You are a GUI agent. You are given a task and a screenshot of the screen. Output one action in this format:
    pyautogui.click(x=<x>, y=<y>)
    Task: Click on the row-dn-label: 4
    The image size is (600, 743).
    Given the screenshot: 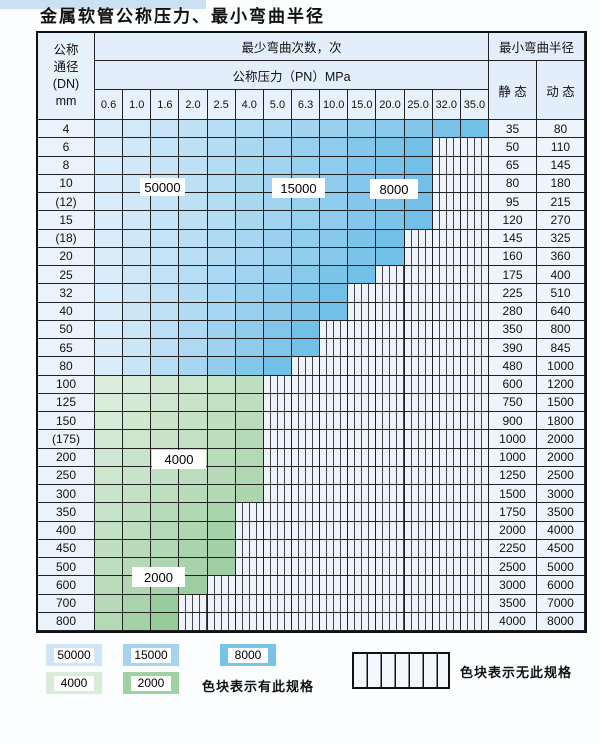 What is the action you would take?
    pyautogui.click(x=66, y=129)
    